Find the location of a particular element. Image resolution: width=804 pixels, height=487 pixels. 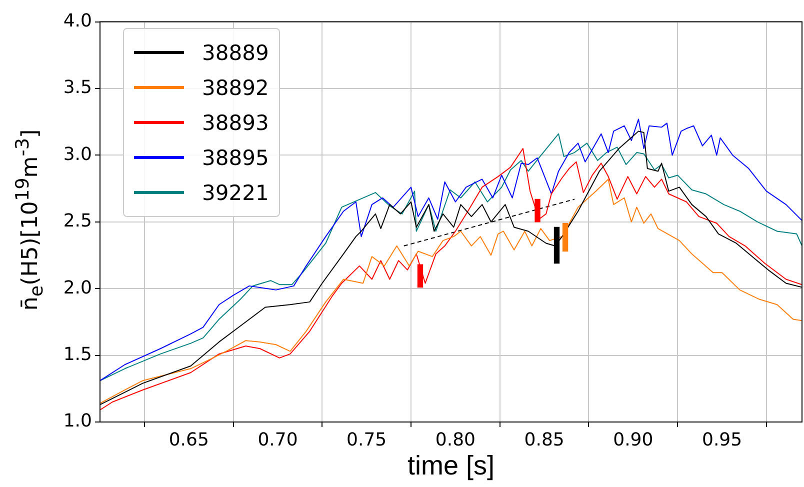

x-tick-label: 0.90 is located at coordinates (633, 439).